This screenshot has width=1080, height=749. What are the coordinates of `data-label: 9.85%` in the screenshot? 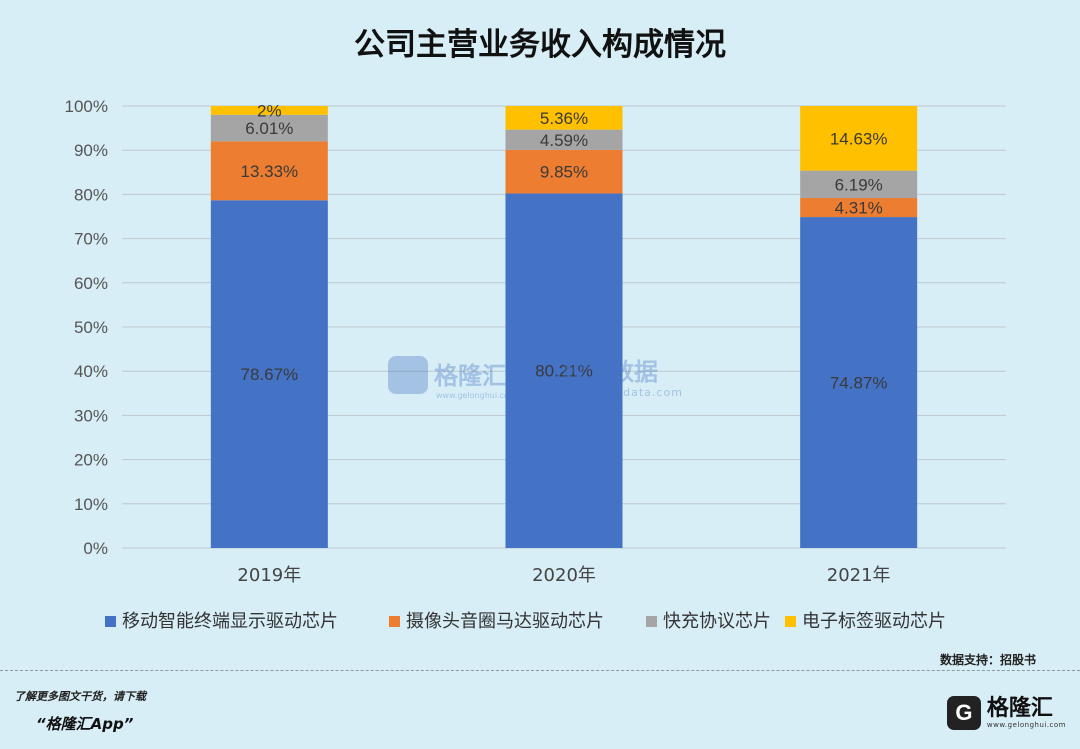 It's located at (564, 172).